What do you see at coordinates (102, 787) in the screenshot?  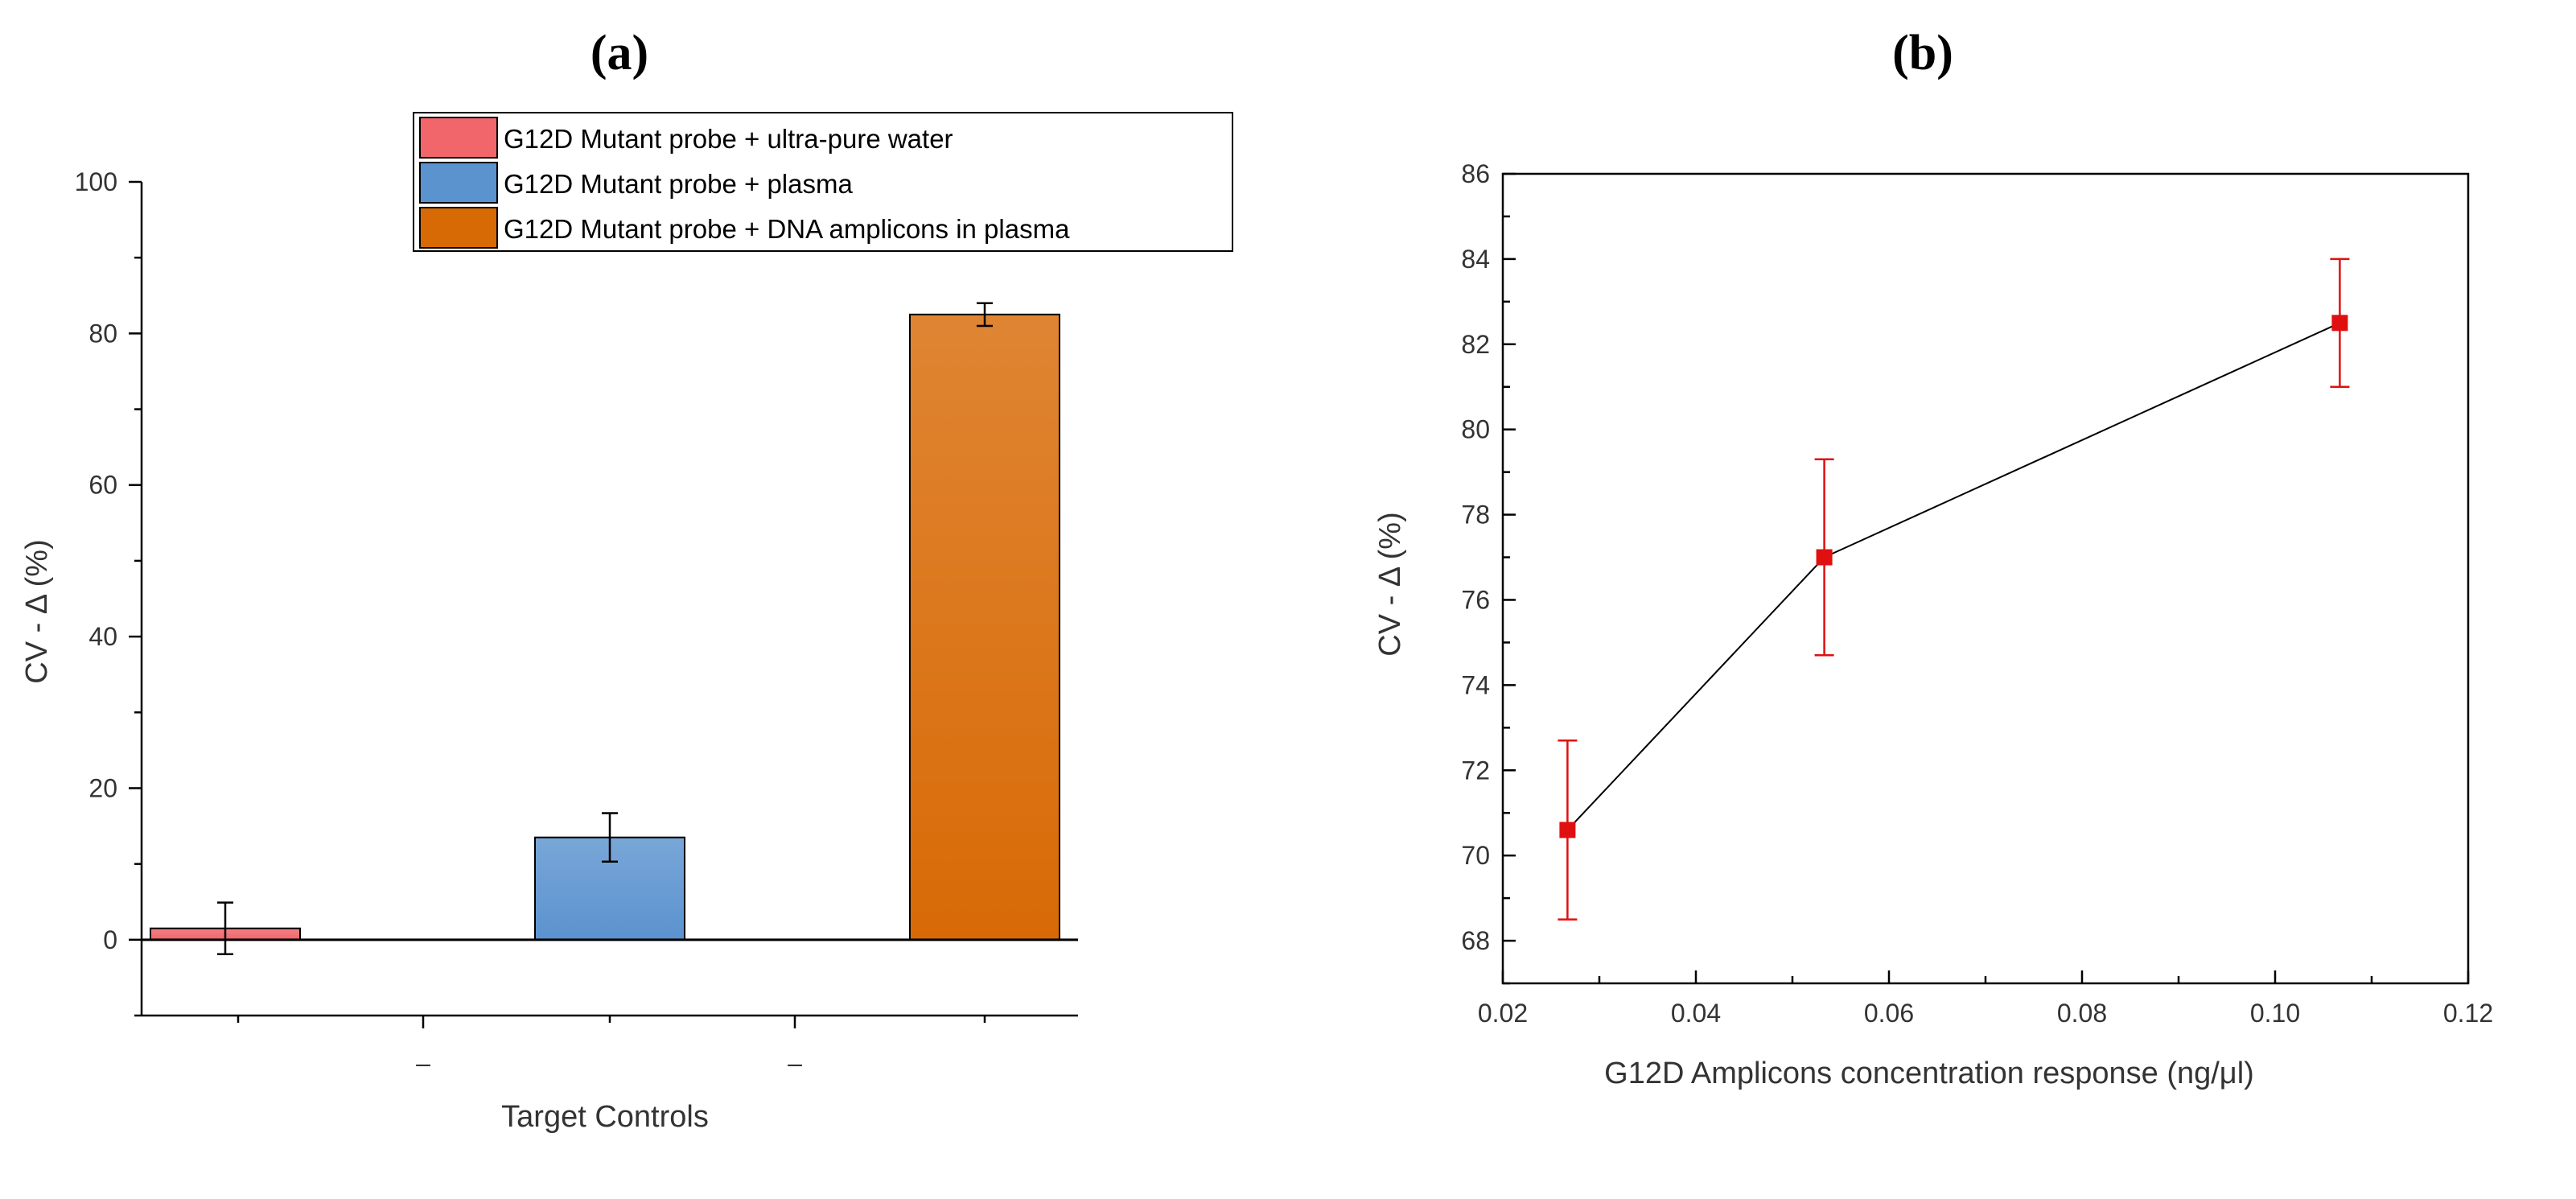 I see `y-tick-label: 20` at bounding box center [102, 787].